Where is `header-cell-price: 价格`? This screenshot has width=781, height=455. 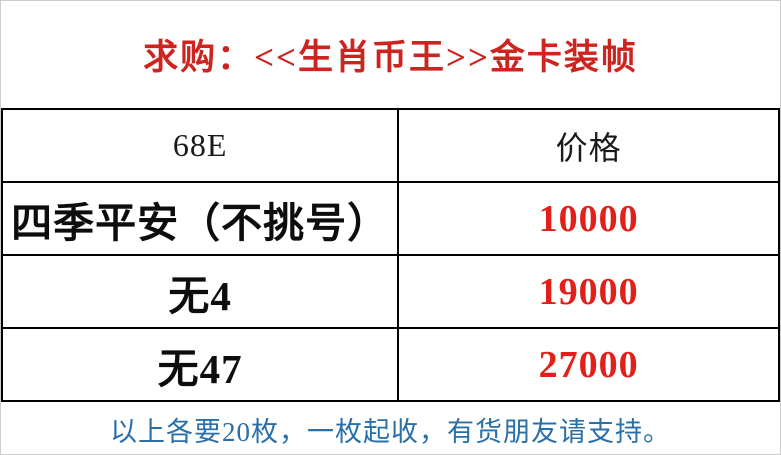 header-cell-price: 价格 is located at coordinates (588, 145).